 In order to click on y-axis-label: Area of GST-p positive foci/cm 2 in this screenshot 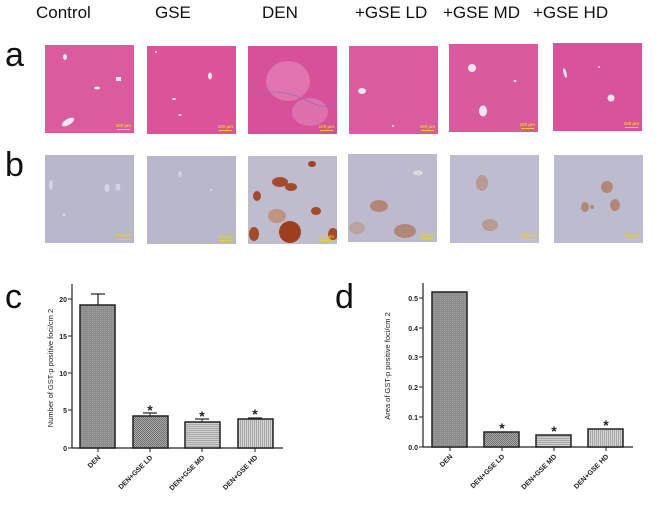, I will do `click(387, 366)`.